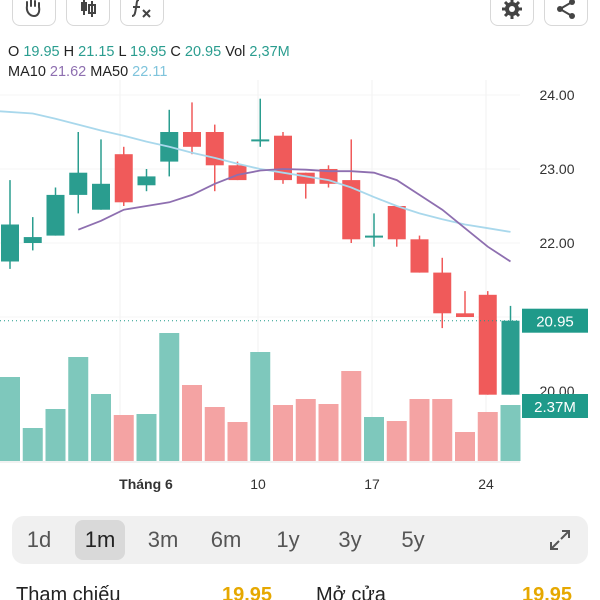 Image resolution: width=600 pixels, height=600 pixels. Describe the element at coordinates (288, 539) in the screenshot. I see `timeframe-1y: 1y` at that location.